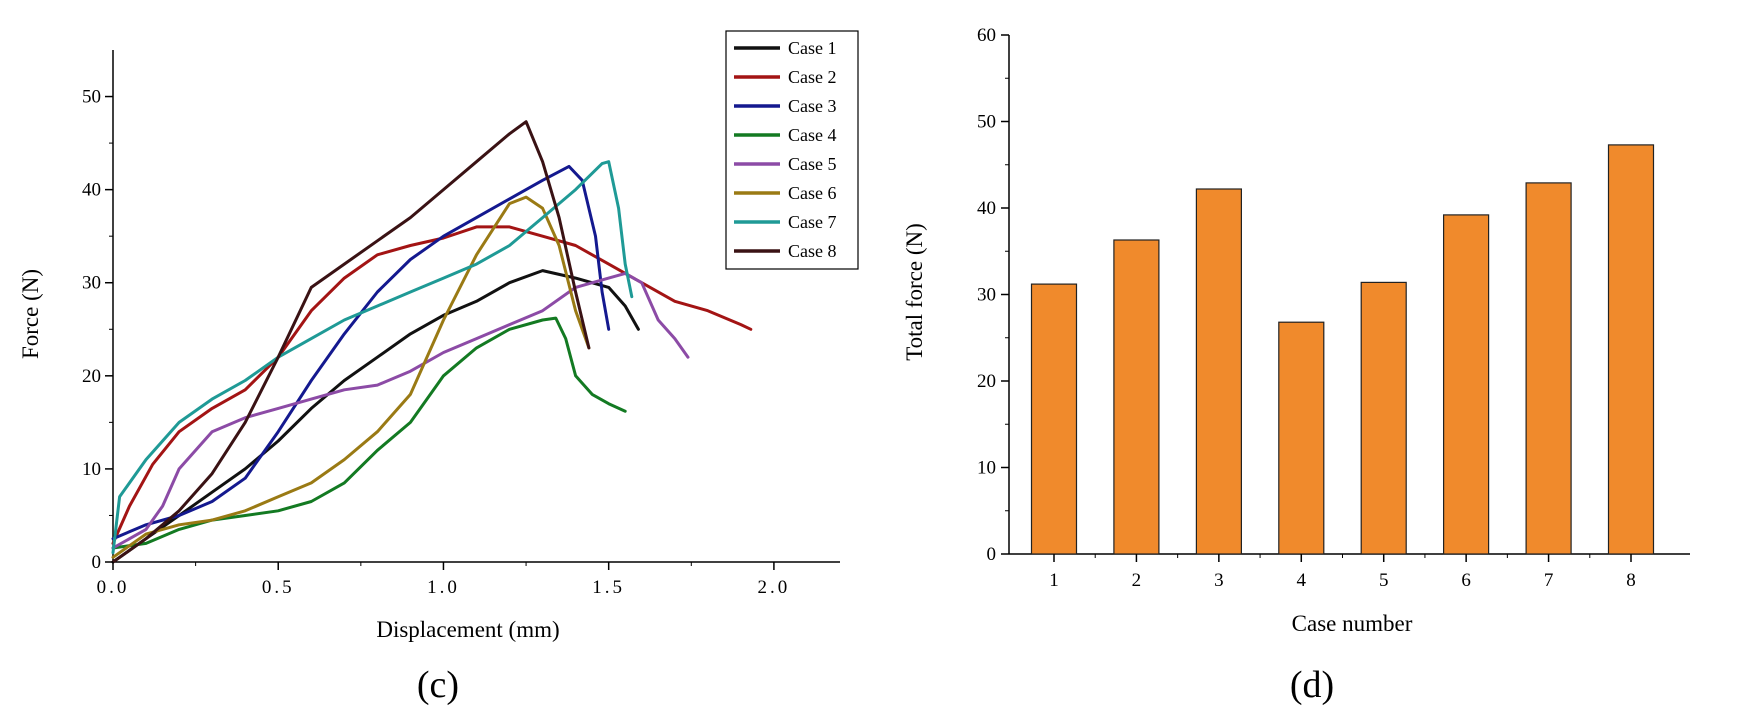  What do you see at coordinates (774, 587) in the screenshot?
I see `chart-c-x-tick-label: 2.0` at bounding box center [774, 587].